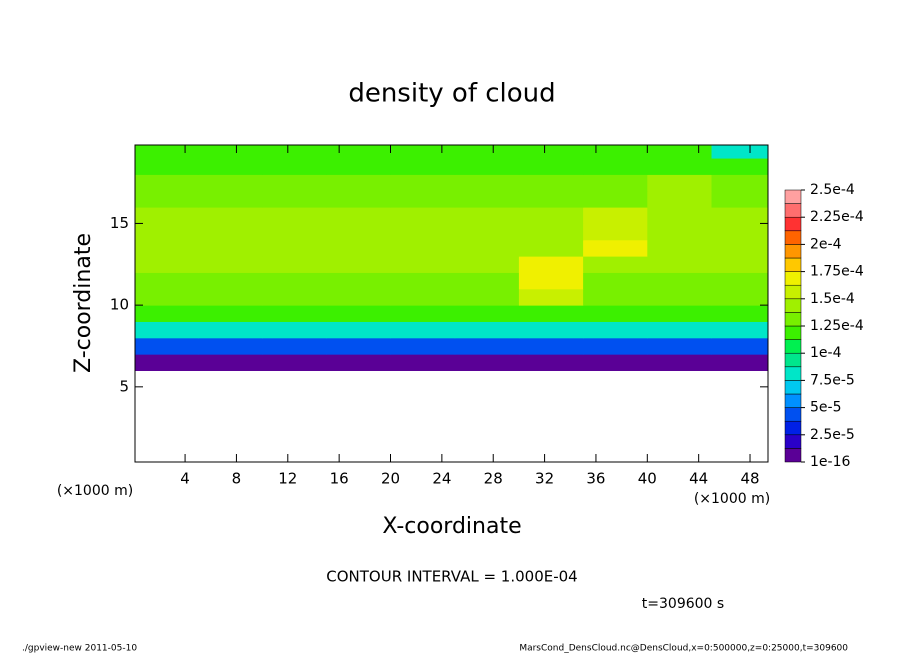  Describe the element at coordinates (119, 223) in the screenshot. I see `y-tick-label: 15` at that location.